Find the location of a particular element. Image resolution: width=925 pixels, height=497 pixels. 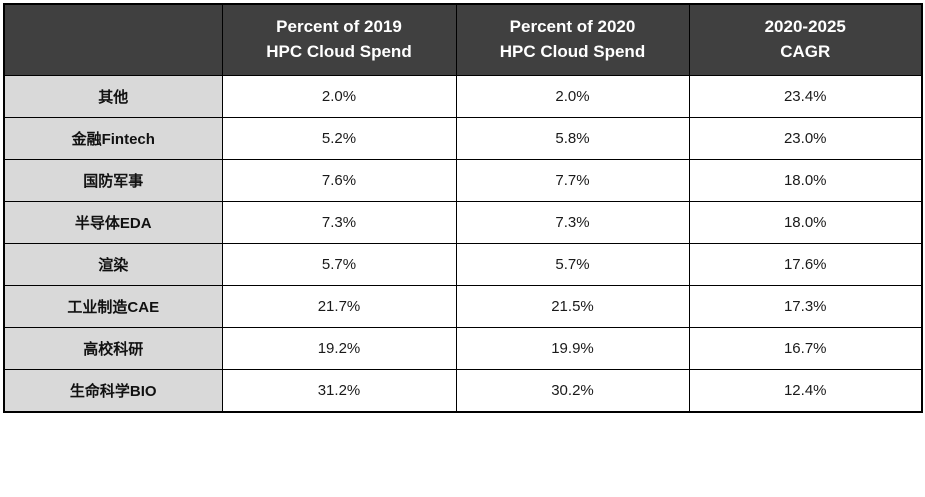

row-label: 半导体EDA is located at coordinates (113, 222).